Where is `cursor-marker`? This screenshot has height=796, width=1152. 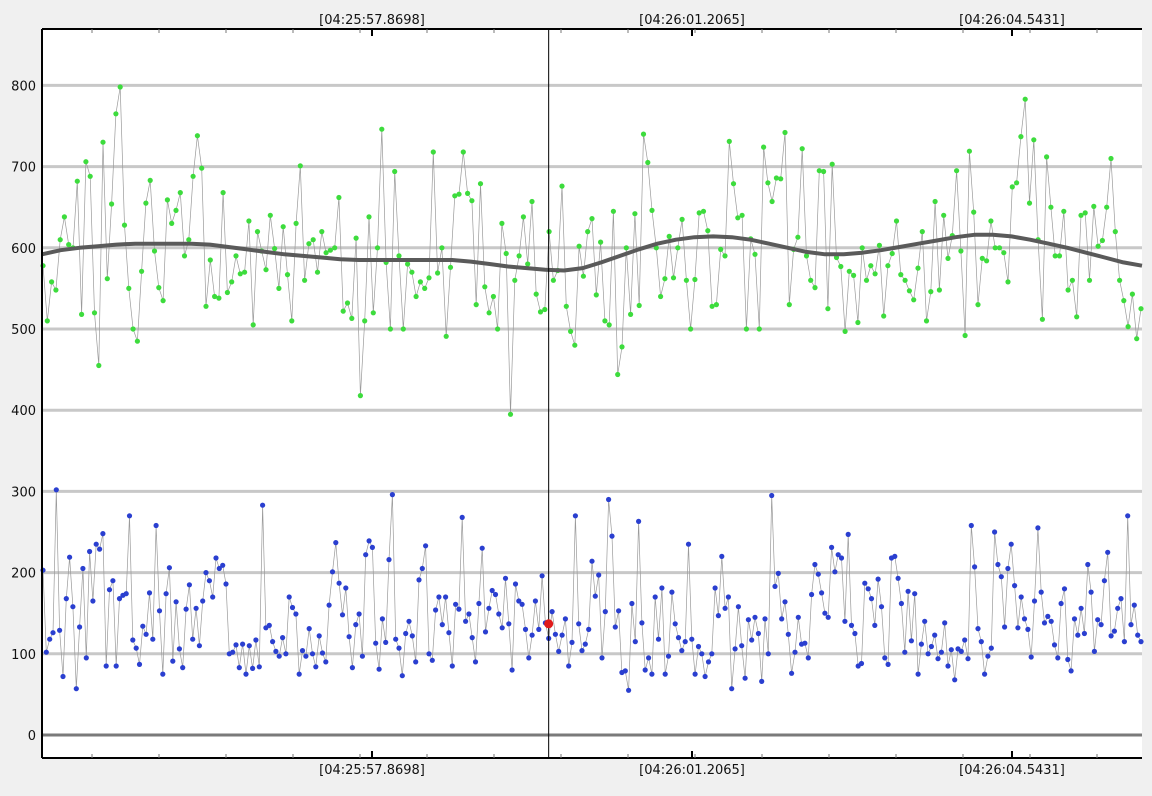
cursor-marker is located at coordinates (549, 624).